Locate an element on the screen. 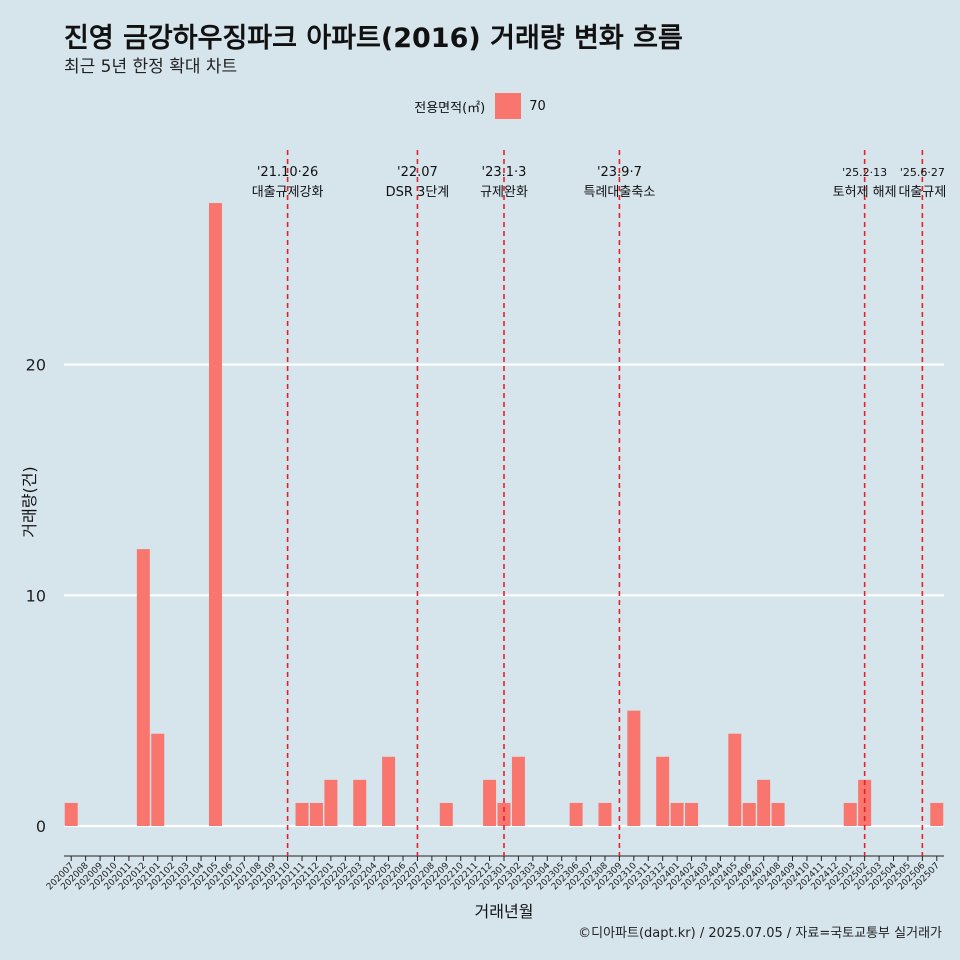  legend: 전용면적(㎡) 70 is located at coordinates (480, 106).